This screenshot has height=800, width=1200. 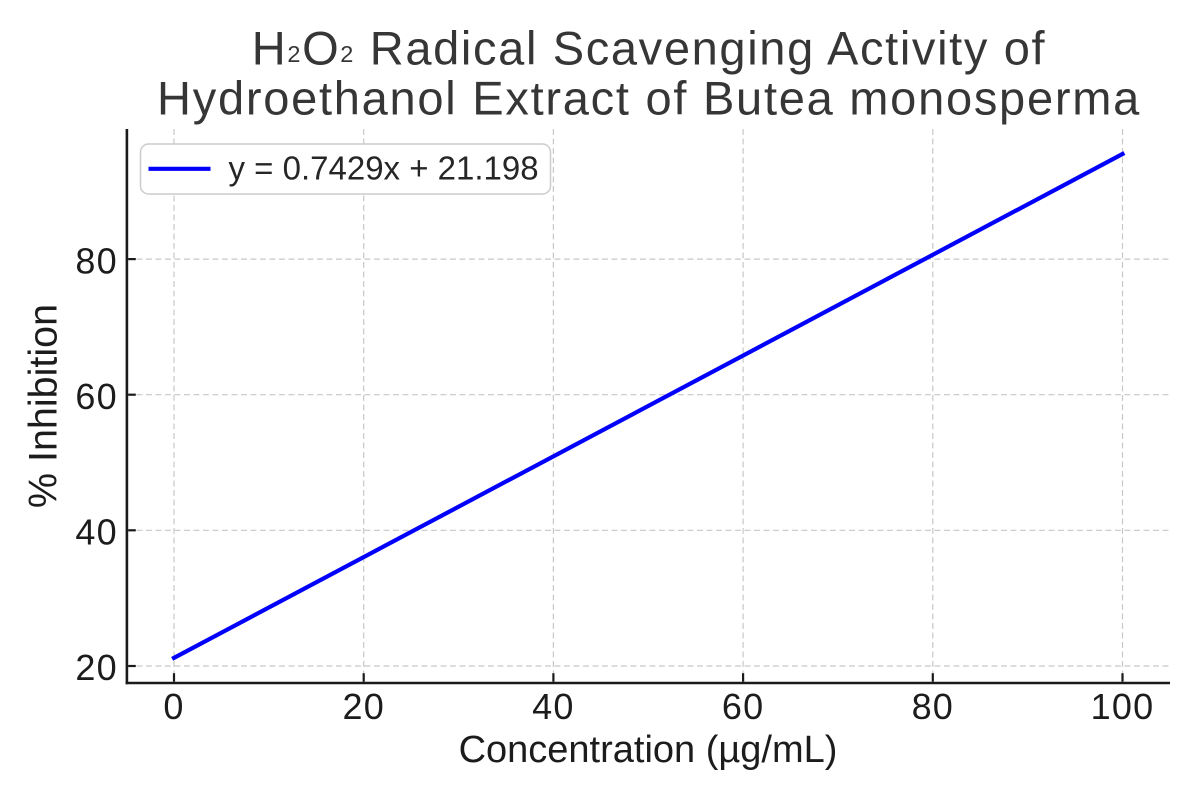 I want to click on svg-text:Hydroethanol Extract of Butea: Hydroethanol Extract of Butea monosperma, so click(x=649, y=97).